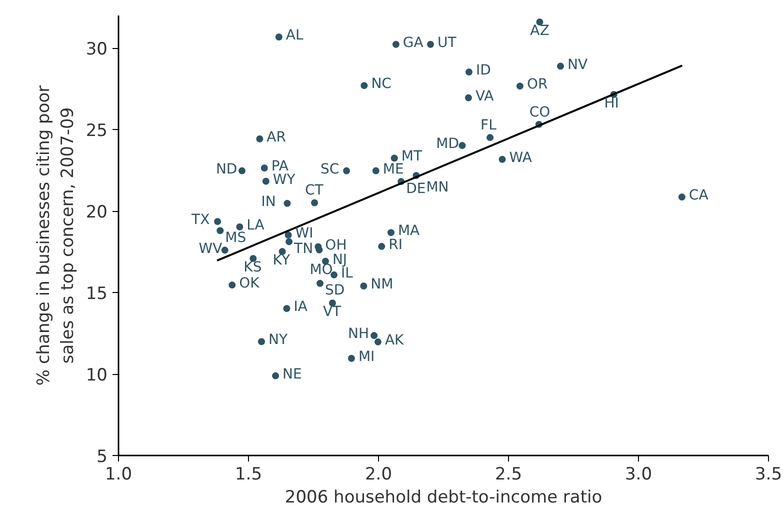 Image resolution: width=784 pixels, height=517 pixels. Describe the element at coordinates (249, 284) in the screenshot. I see `annotation: OK` at that location.